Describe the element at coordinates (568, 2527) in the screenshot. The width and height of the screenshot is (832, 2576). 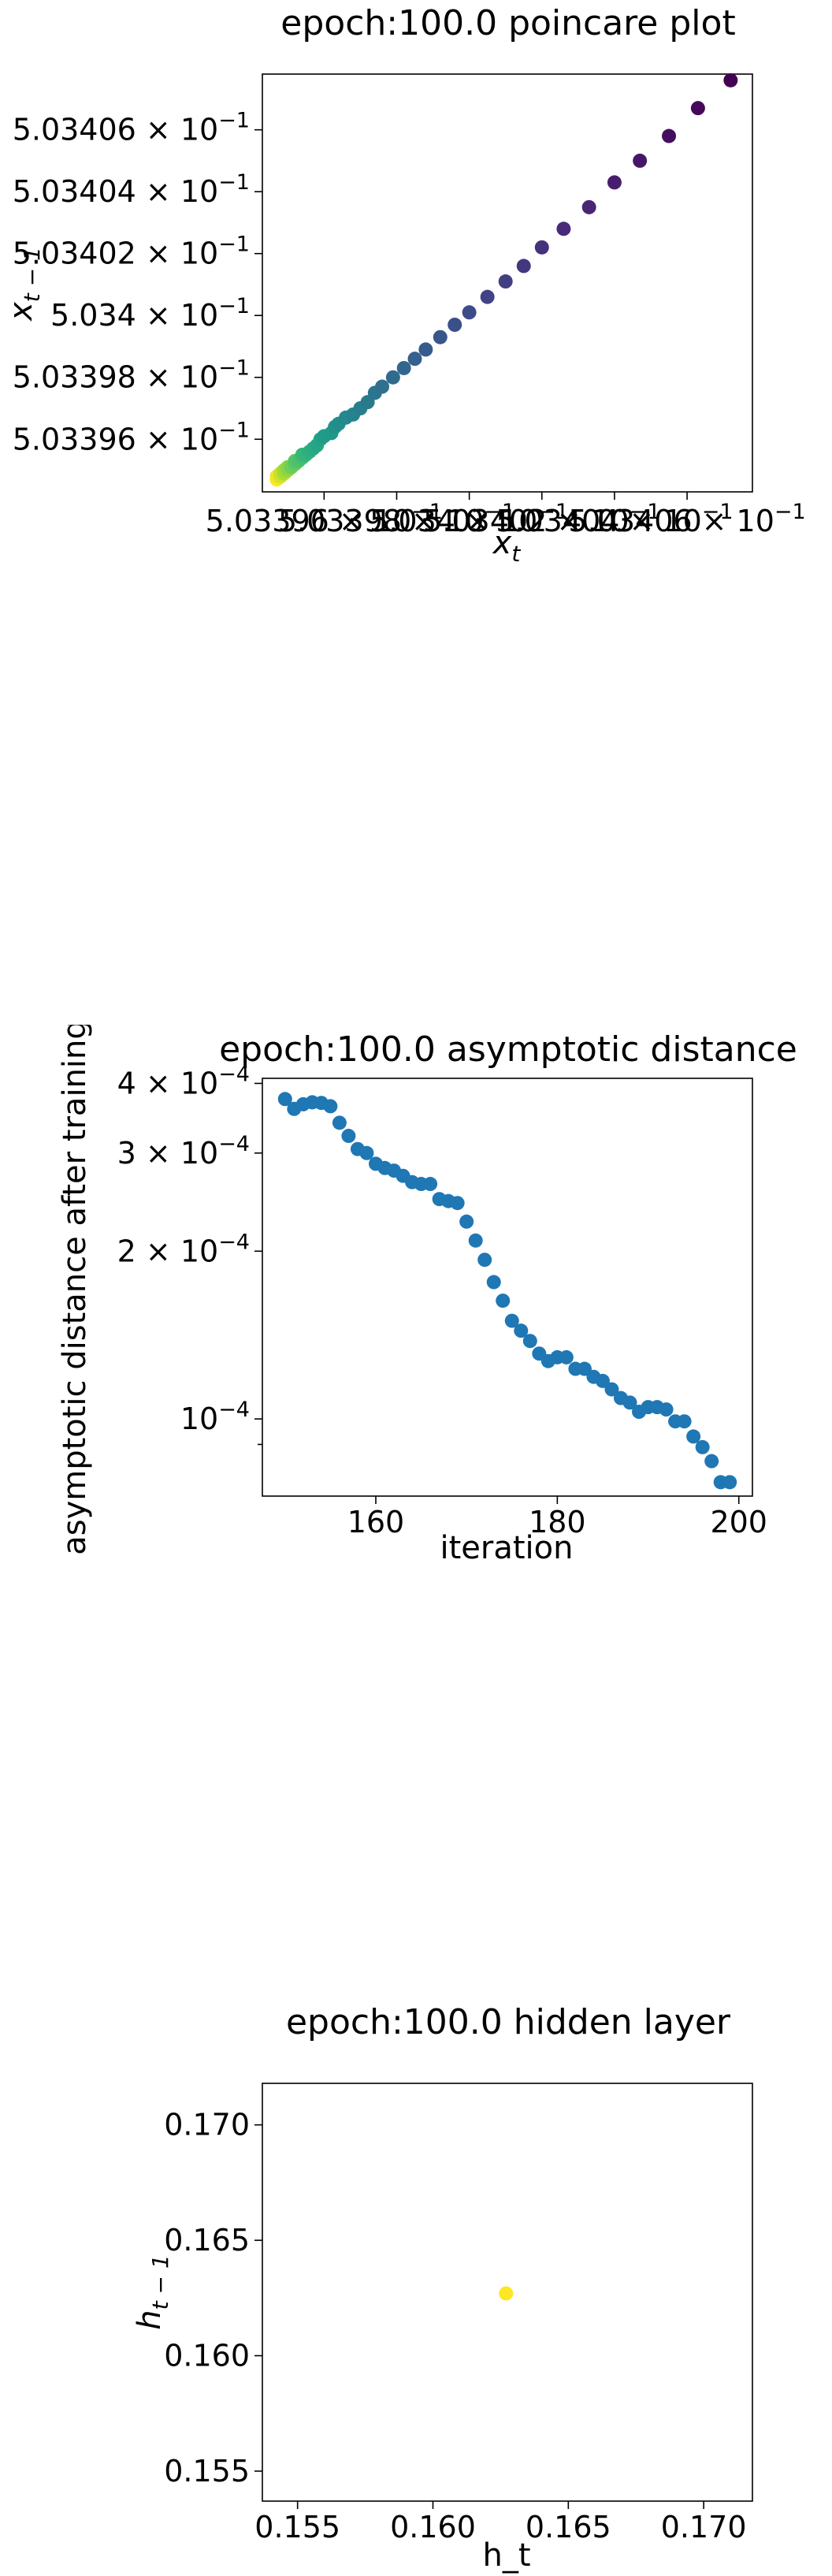
I see `hidden-layer-x-tick-label: 0.165` at that location.